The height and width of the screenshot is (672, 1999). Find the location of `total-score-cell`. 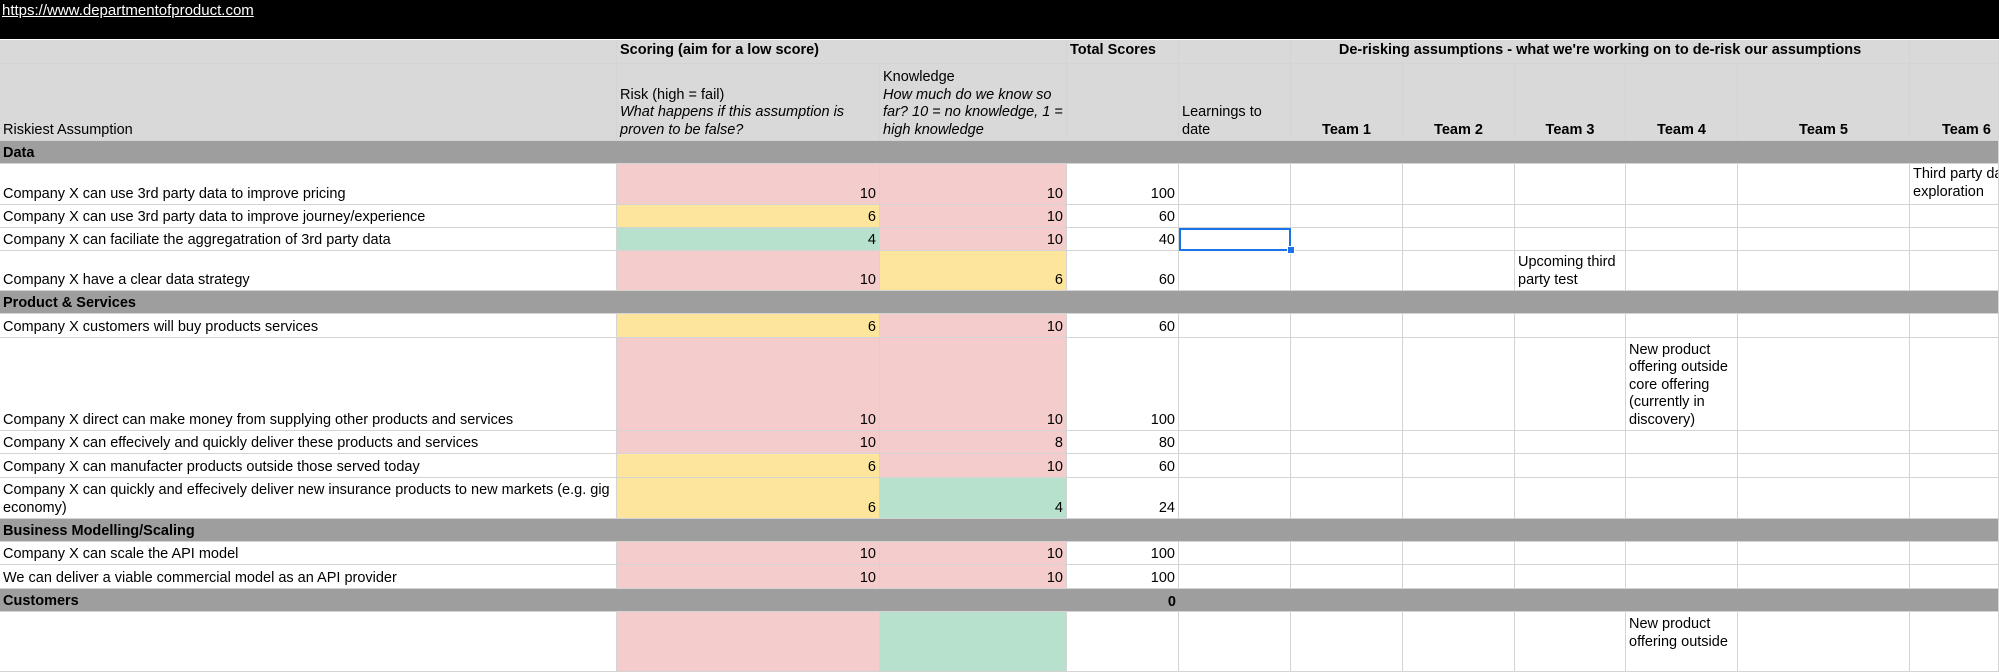

total-score-cell is located at coordinates (1123, 642).